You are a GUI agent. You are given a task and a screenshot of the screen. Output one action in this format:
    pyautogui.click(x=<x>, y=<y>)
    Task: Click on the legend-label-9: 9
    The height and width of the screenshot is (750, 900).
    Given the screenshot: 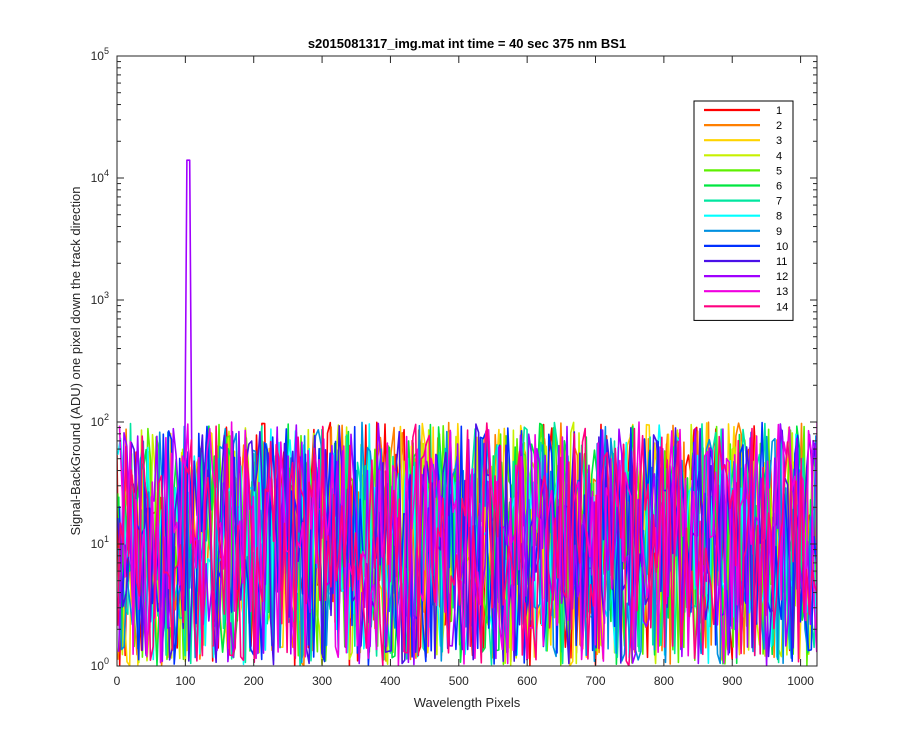 What is the action you would take?
    pyautogui.click(x=779, y=232)
    